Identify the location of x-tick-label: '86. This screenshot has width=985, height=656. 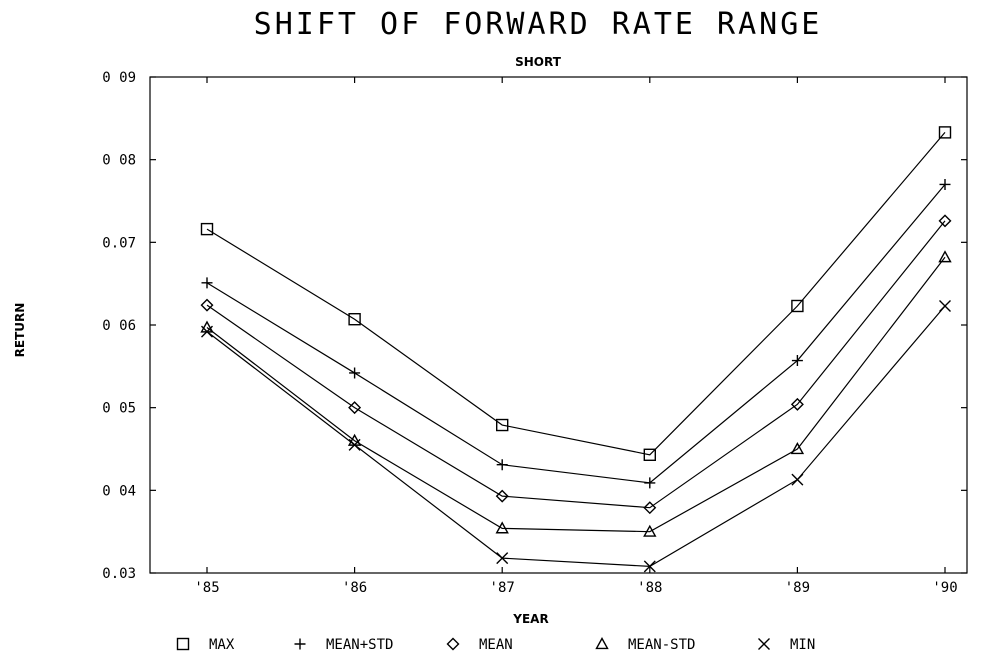
(354, 588).